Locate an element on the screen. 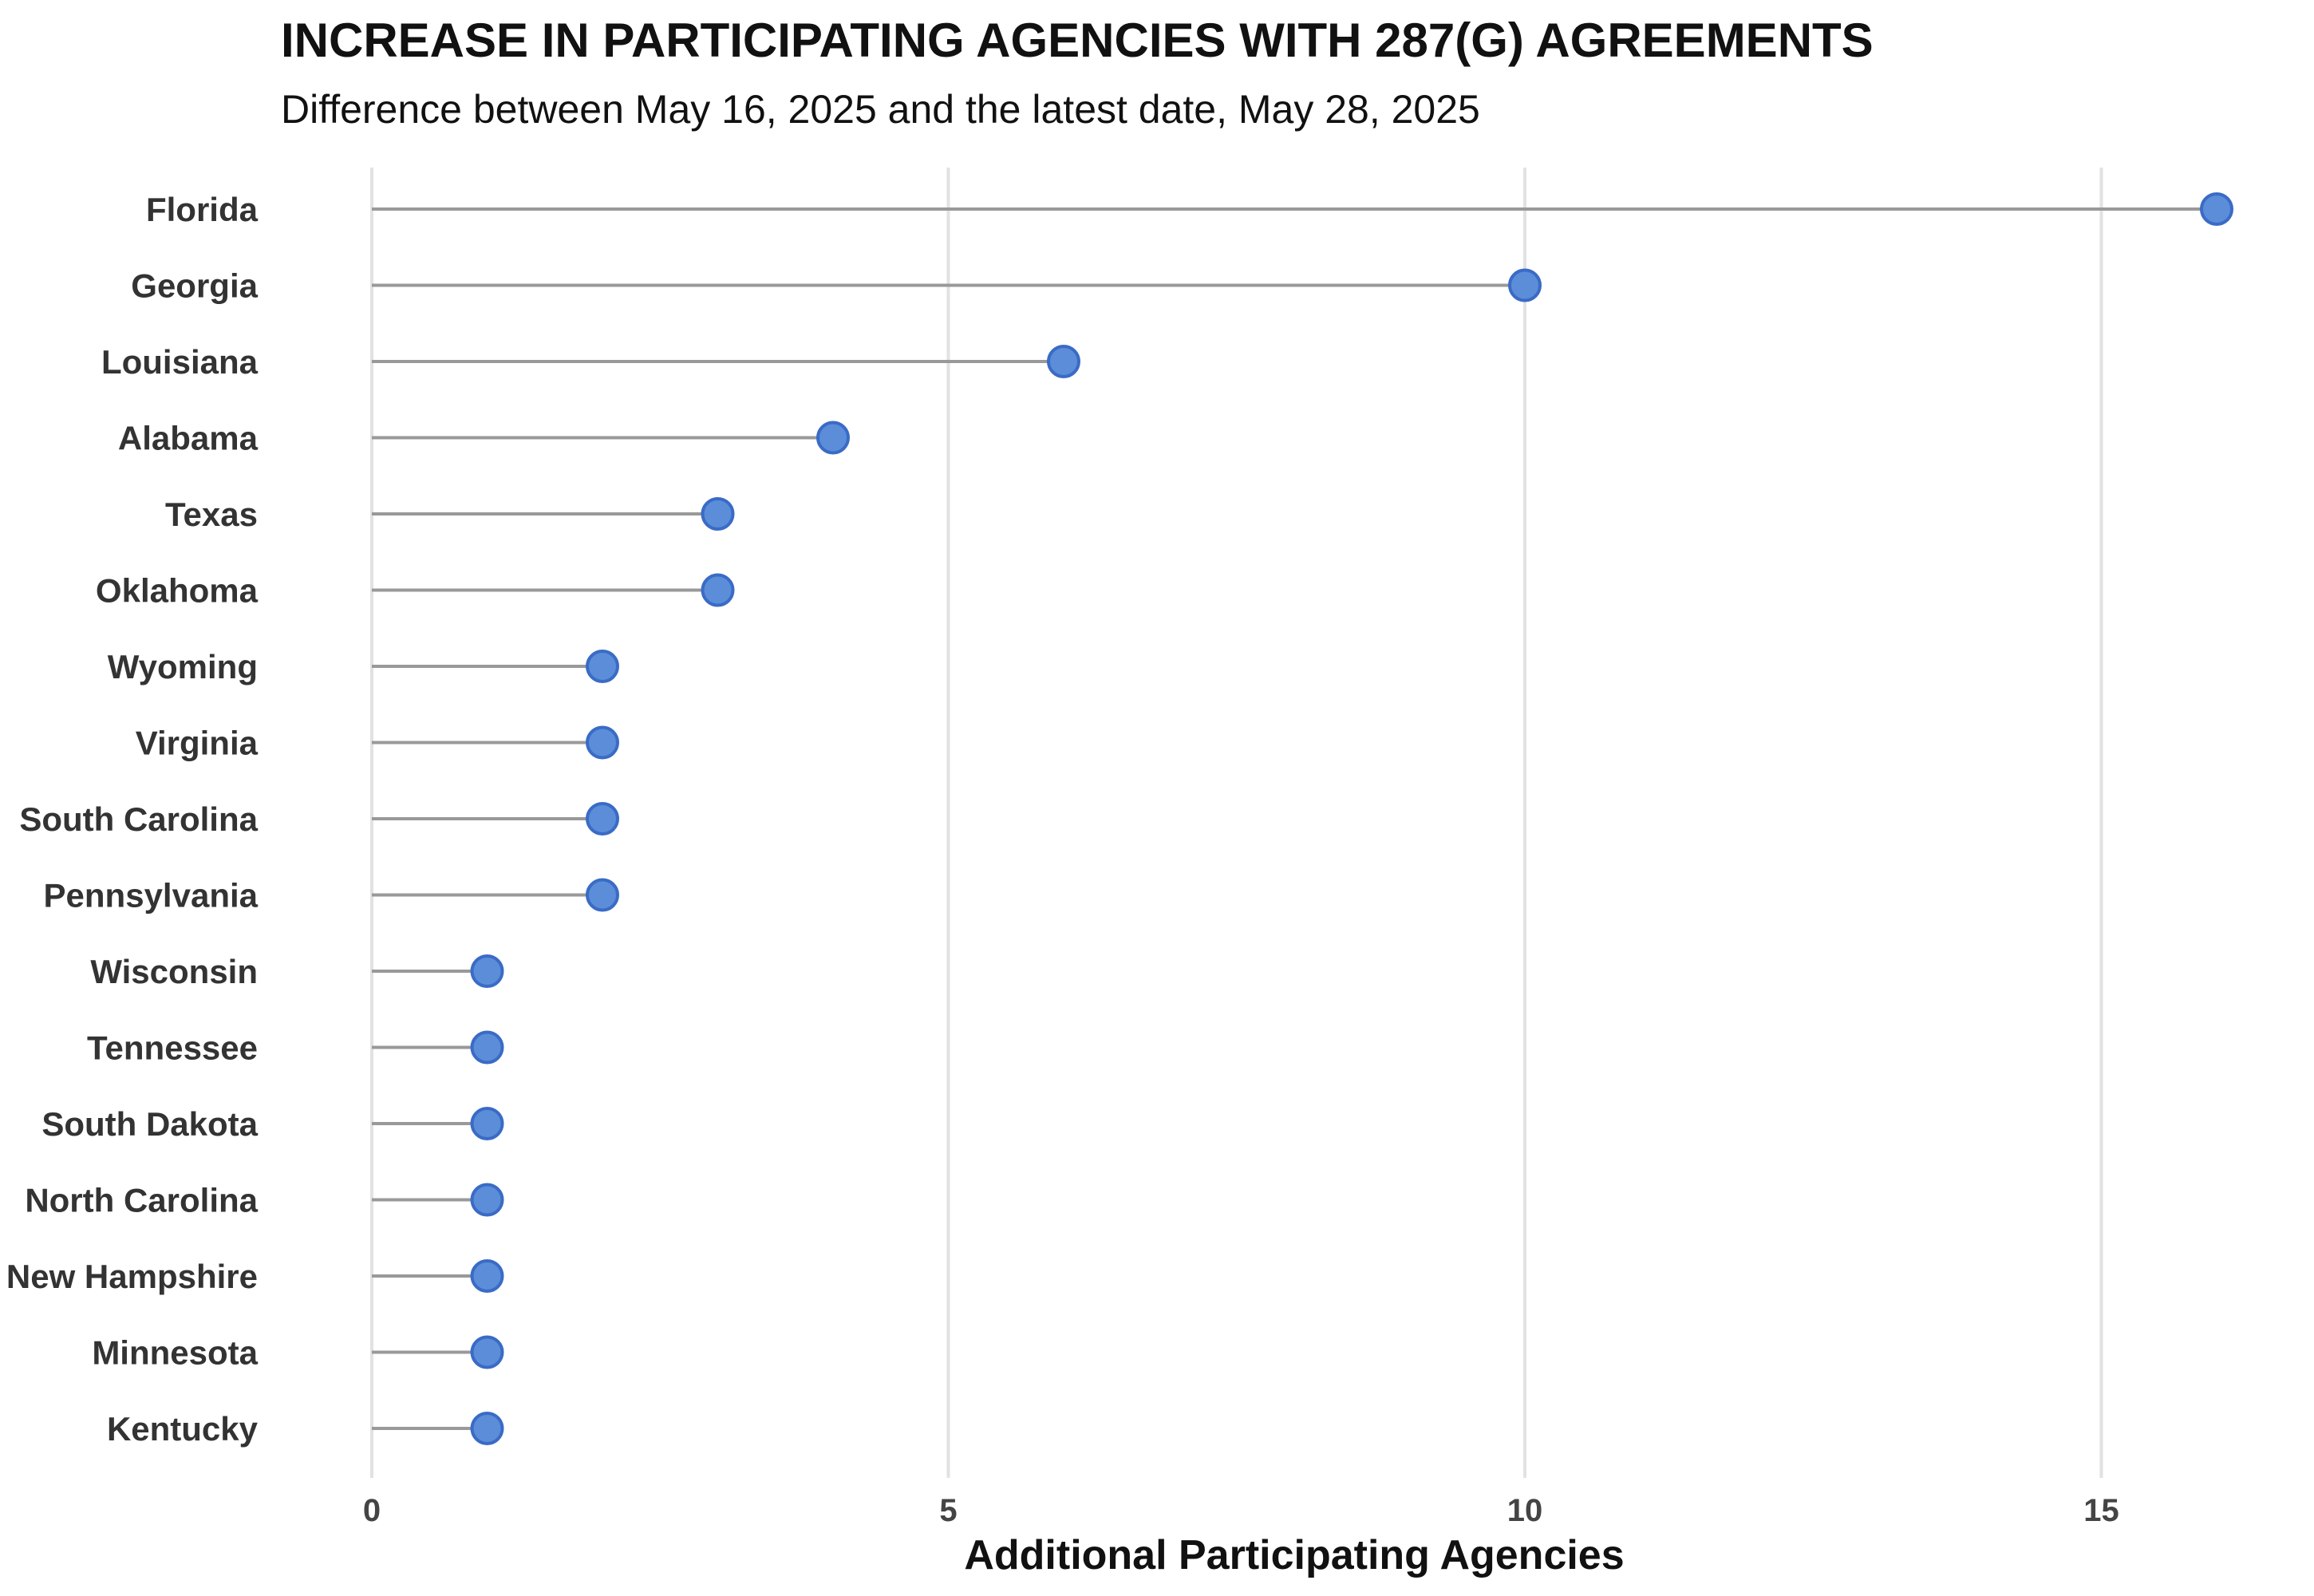  marker-virginia is located at coordinates (602, 742).